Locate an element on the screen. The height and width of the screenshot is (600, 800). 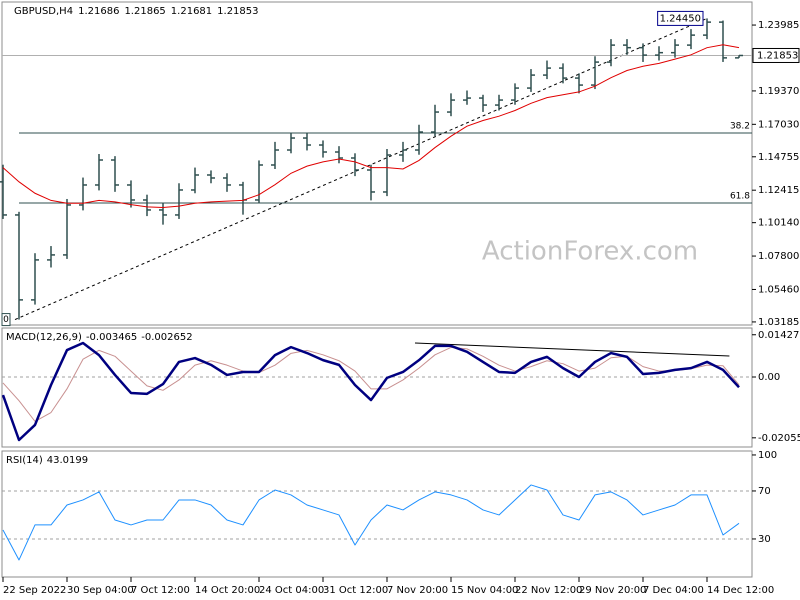
x-tick-label: 14 Oct 20:00 is located at coordinates (227, 590).